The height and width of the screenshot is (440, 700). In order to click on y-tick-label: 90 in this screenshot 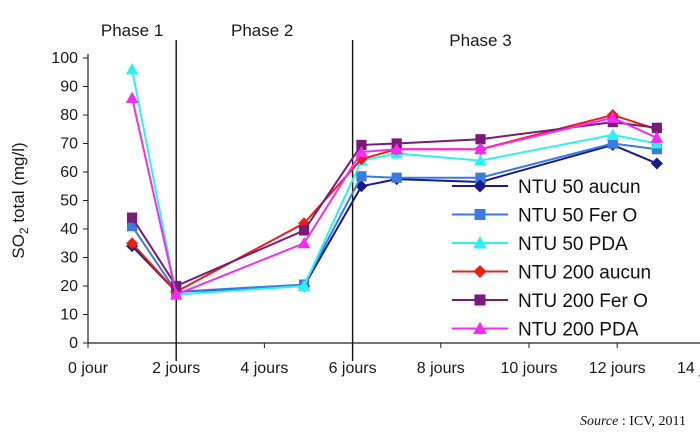, I will do `click(69, 87)`.